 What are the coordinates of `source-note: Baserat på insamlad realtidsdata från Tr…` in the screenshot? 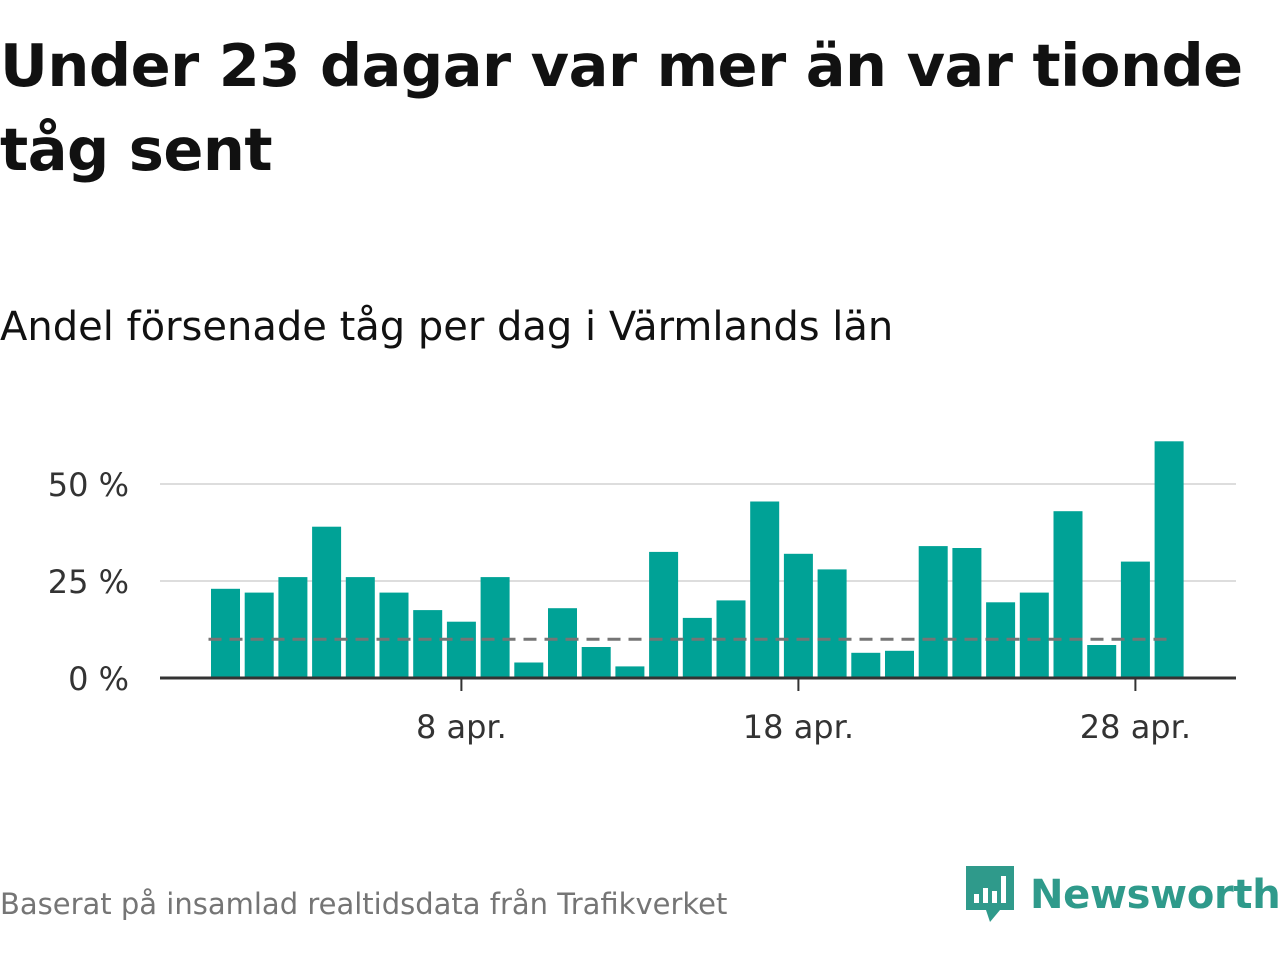 It's located at (364, 904).